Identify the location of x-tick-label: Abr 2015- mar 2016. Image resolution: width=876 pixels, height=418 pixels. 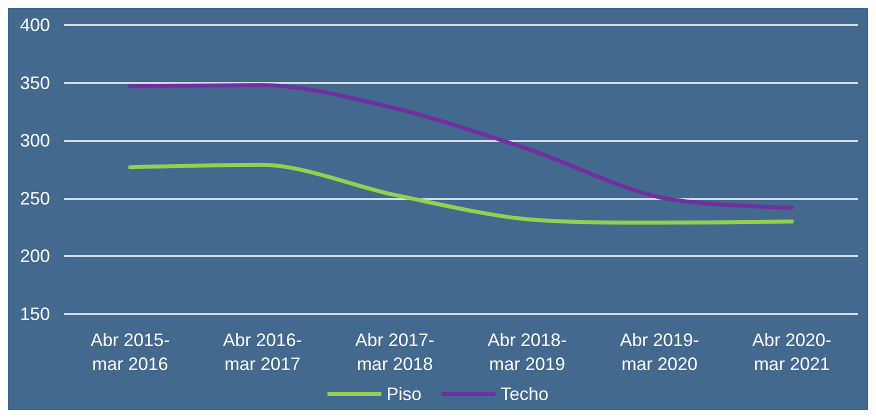
(130, 352).